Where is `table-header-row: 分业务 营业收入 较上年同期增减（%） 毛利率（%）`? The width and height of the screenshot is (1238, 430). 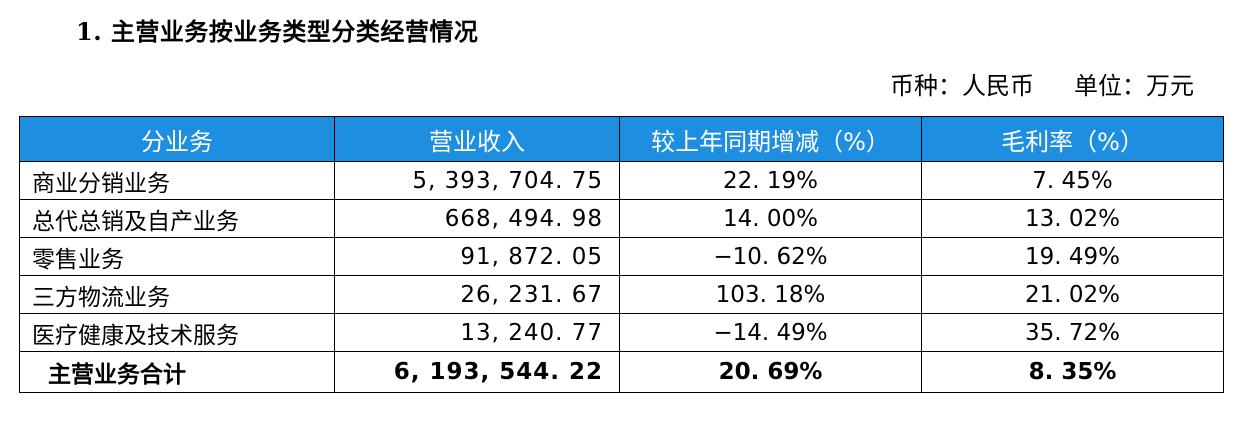 table-header-row: 分业务 营业收入 较上年同期增减（%） 毛利率（%） is located at coordinates (621, 139).